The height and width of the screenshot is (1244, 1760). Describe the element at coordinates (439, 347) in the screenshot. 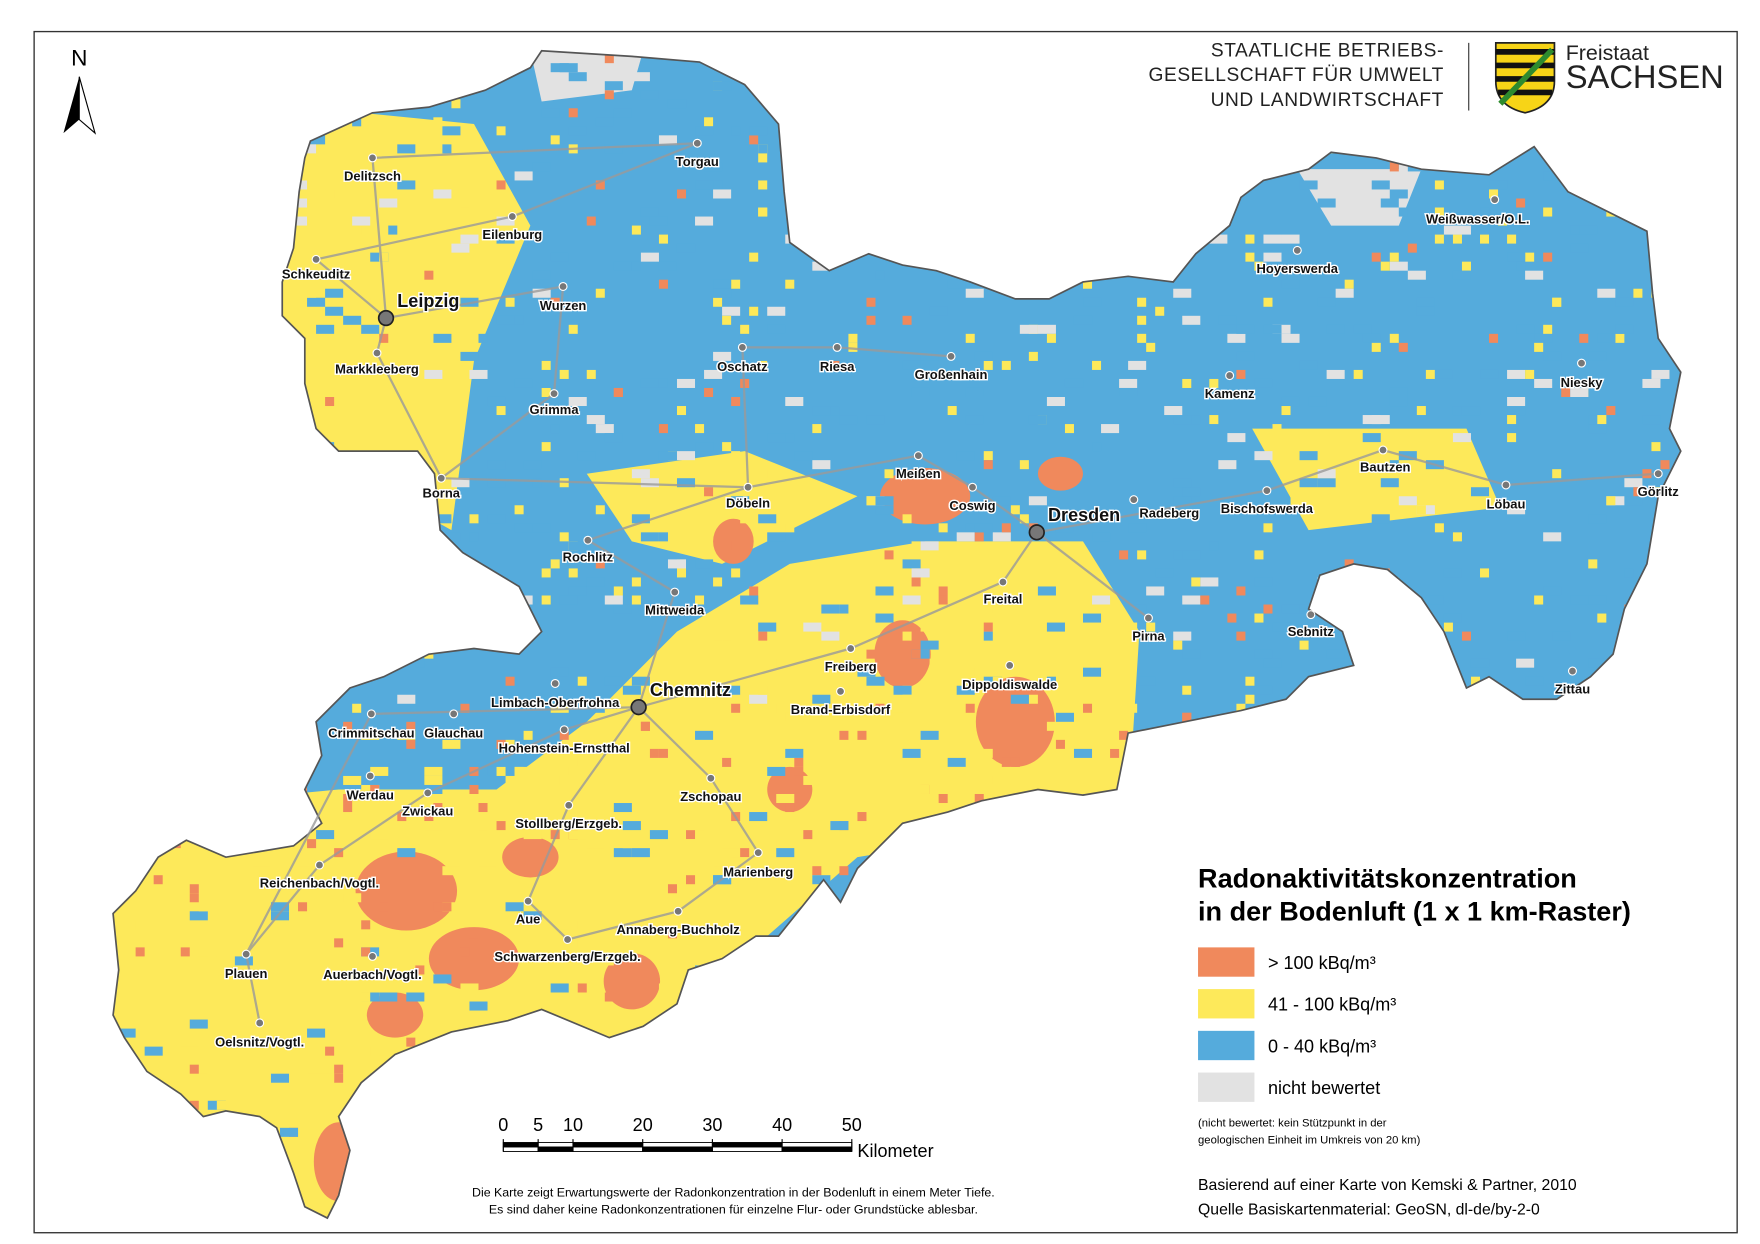

I see `road` at that location.